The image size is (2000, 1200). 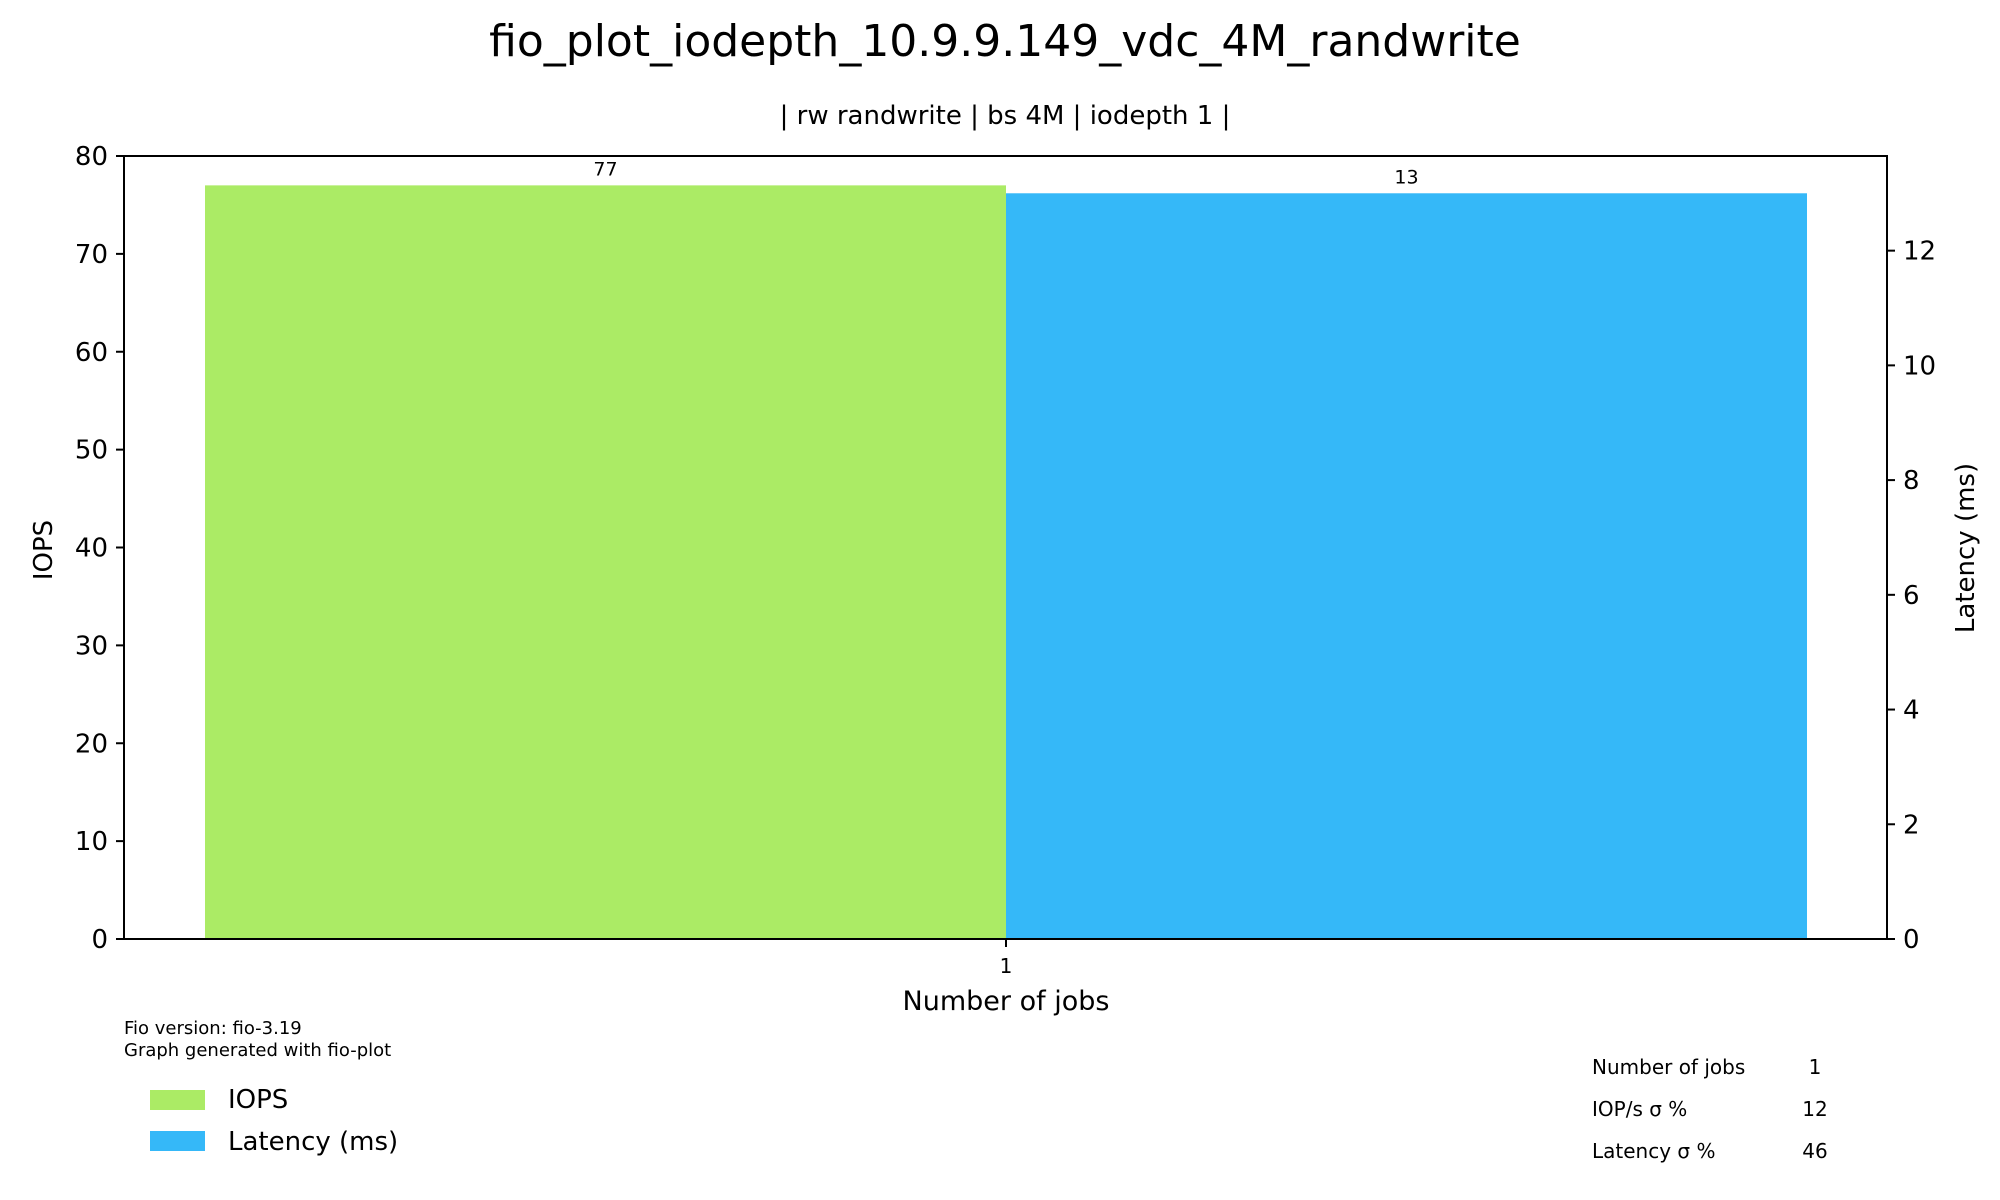 I want to click on chart-subtitle: | rw randwrite | bs 4M | iodepth 1 |, so click(x=1005, y=116).